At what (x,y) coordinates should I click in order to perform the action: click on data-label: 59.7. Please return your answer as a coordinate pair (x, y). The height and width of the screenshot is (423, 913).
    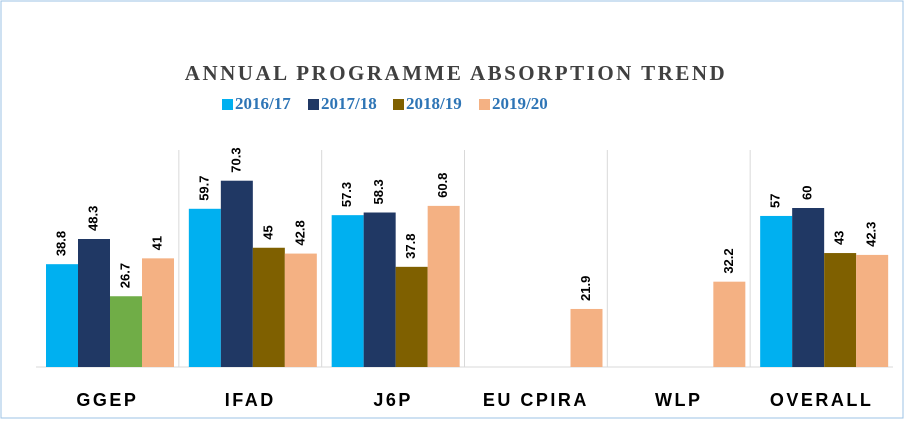
    Looking at the image, I should click on (203, 187).